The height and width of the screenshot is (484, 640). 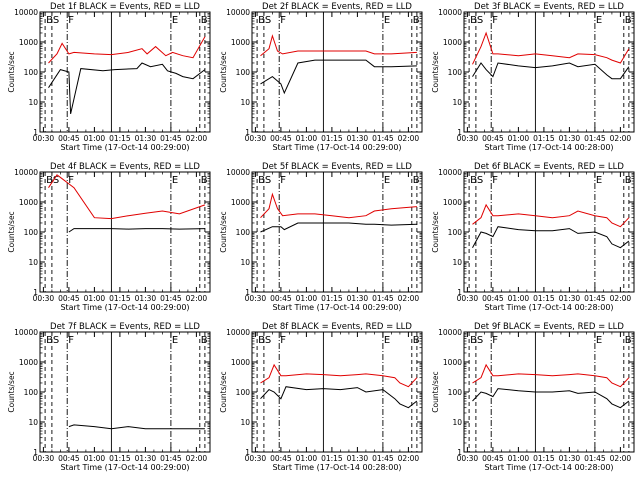 I want to click on plot-title: Det 1f BLACK = Events, RED = LLD, so click(x=125, y=7).